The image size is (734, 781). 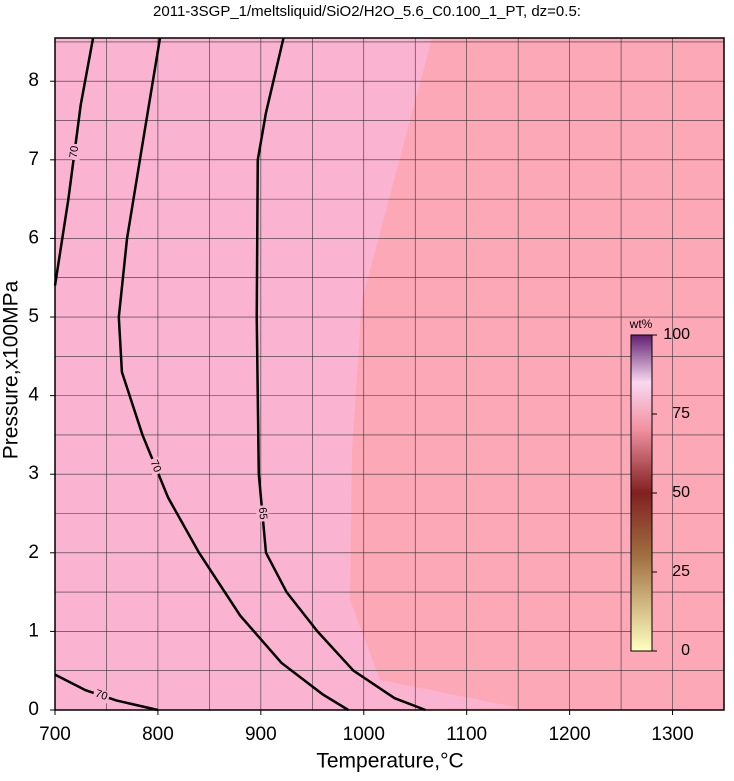 What do you see at coordinates (685, 650) in the screenshot?
I see `colorbar-tick-label: 0` at bounding box center [685, 650].